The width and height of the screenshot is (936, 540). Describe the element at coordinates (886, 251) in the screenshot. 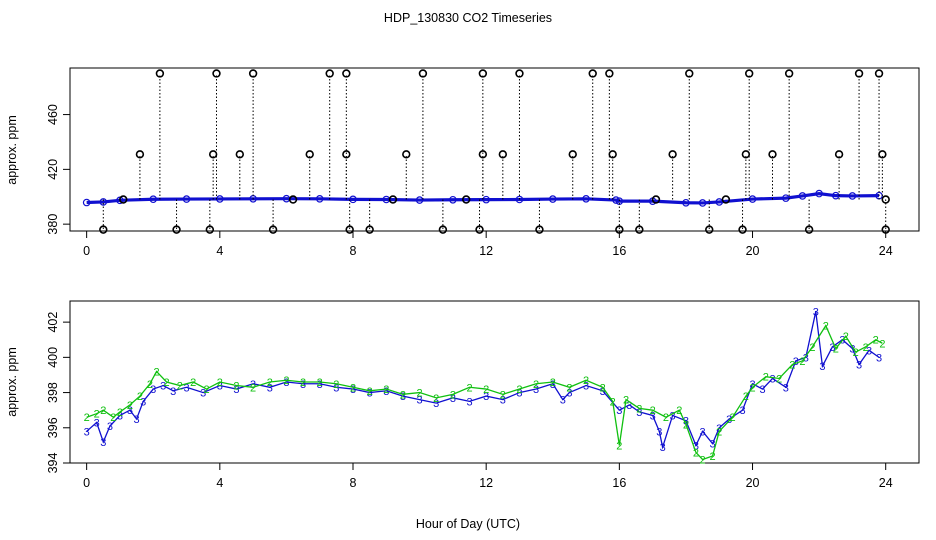

I see `x-tick-label: 24` at that location.